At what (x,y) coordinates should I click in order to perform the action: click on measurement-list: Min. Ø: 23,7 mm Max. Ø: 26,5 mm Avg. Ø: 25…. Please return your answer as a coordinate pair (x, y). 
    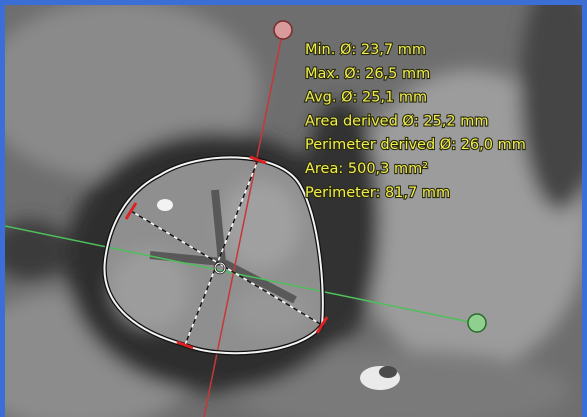
    Looking at the image, I should click on (415, 121).